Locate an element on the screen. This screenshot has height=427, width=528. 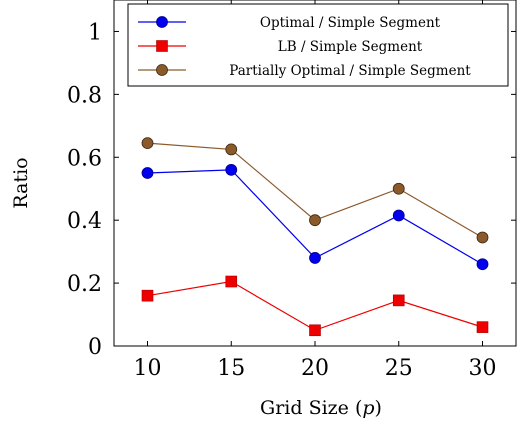
y-tick-label: 0 is located at coordinates (95, 347).